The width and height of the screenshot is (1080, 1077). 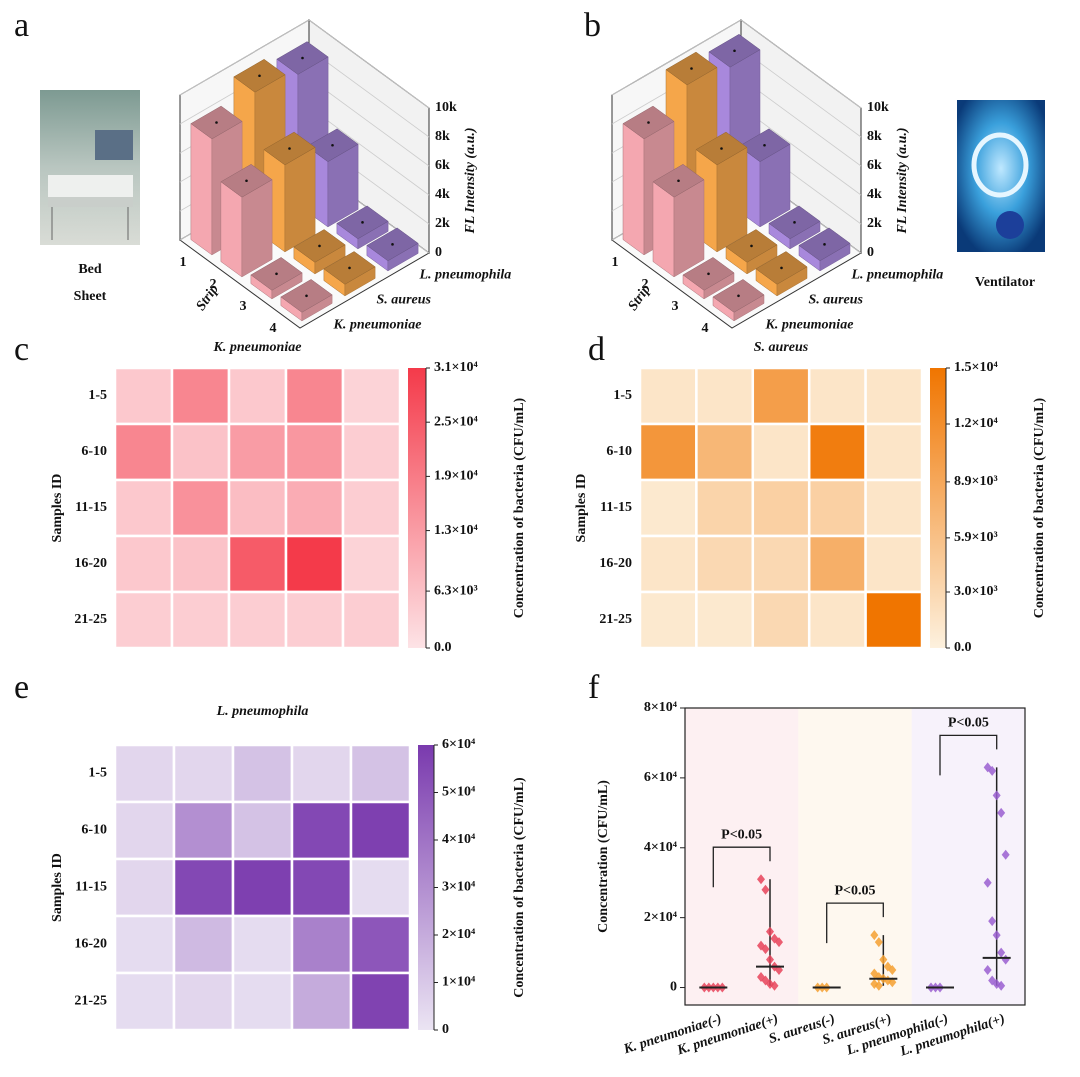 I want to click on colorbar-tick-label: 0.0, so click(x=963, y=647).